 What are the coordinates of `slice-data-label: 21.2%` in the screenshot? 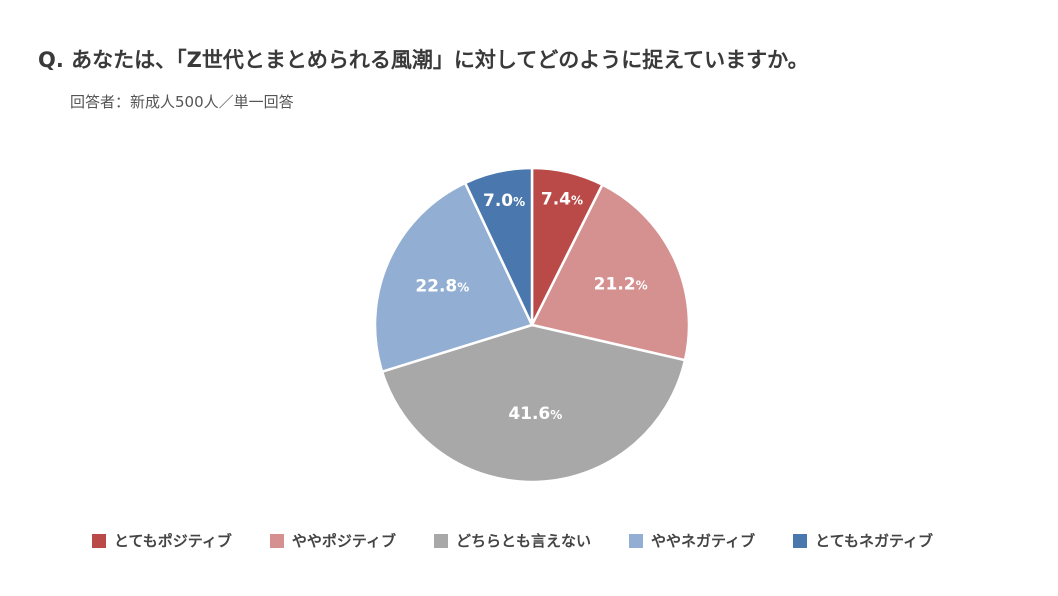 It's located at (621, 284).